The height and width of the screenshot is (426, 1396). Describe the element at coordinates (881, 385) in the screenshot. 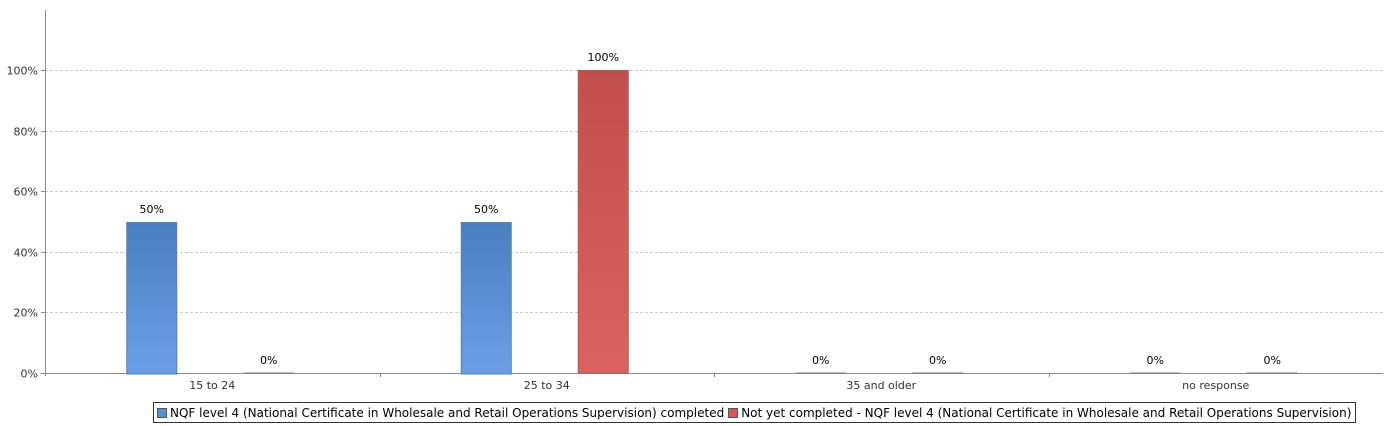

I see `x-category-label: 35 and older` at that location.